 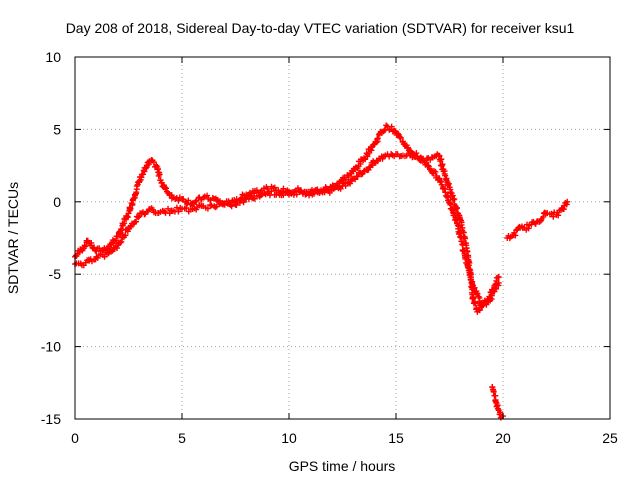 What do you see at coordinates (342, 466) in the screenshot?
I see `x-axis-label: GPS time / hours` at bounding box center [342, 466].